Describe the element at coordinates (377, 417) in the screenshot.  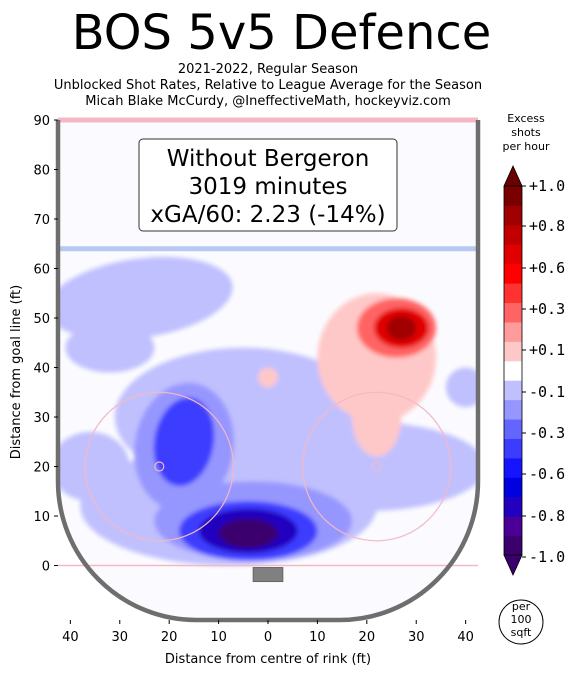
I see `contour-red-tail` at that location.